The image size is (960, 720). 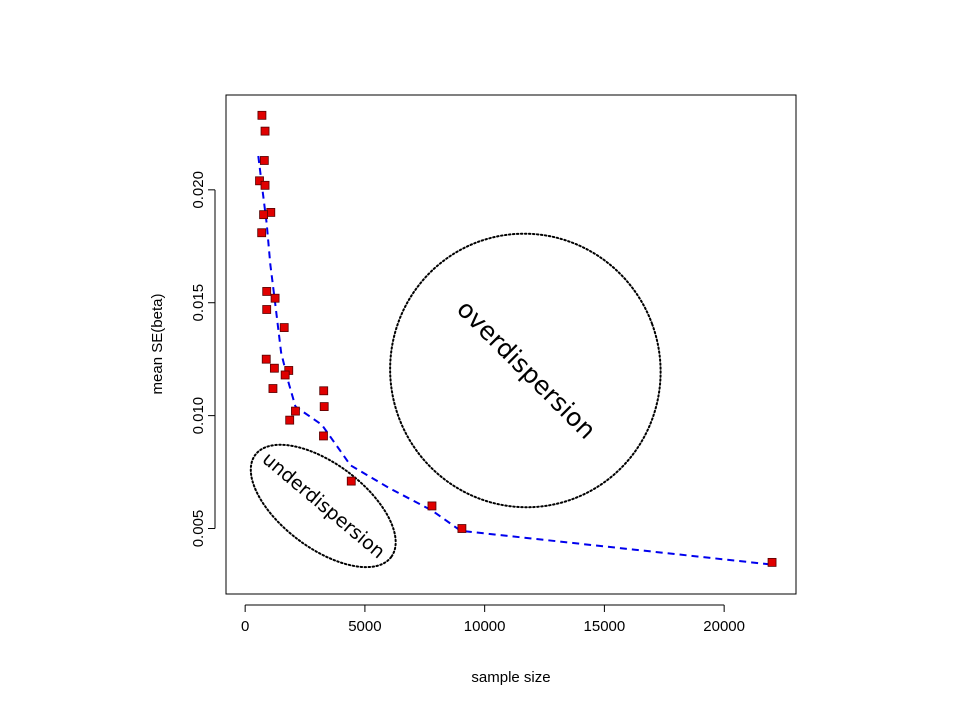 I want to click on x-axis: 0 5000 10000 15000 20000, so click(x=493, y=619).